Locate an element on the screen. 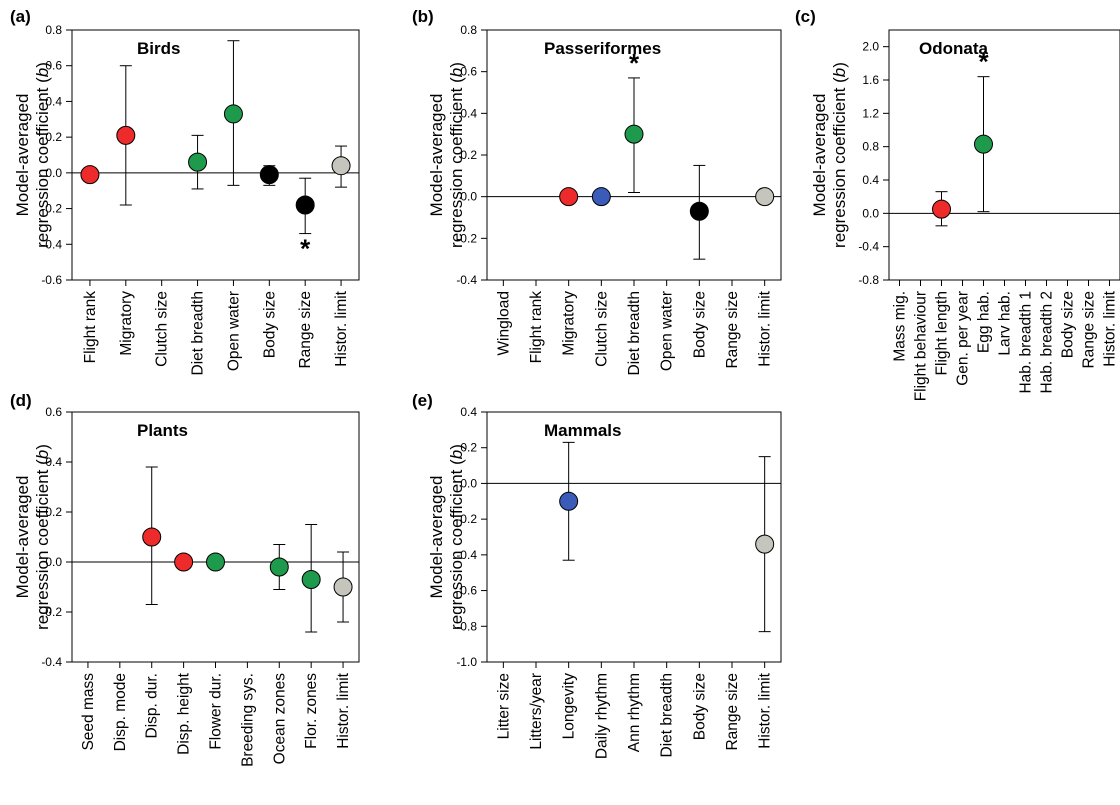 This screenshot has height=805, width=1120. panel-a-y-axis-label-symbol: b is located at coordinates (42, 72).